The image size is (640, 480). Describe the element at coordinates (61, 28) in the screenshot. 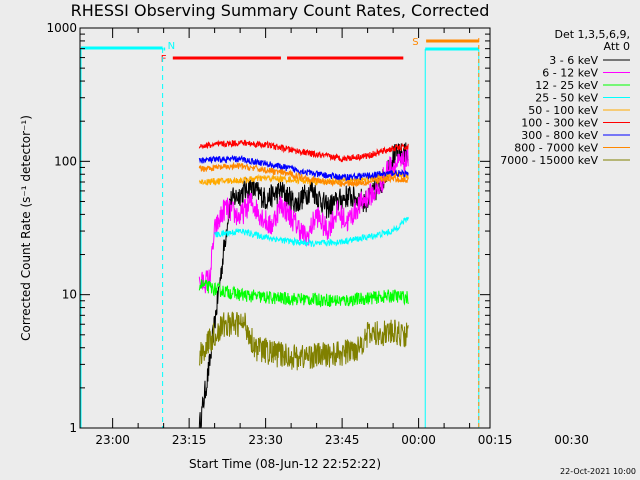

I see `y-tick-label-3: 1000` at that location.